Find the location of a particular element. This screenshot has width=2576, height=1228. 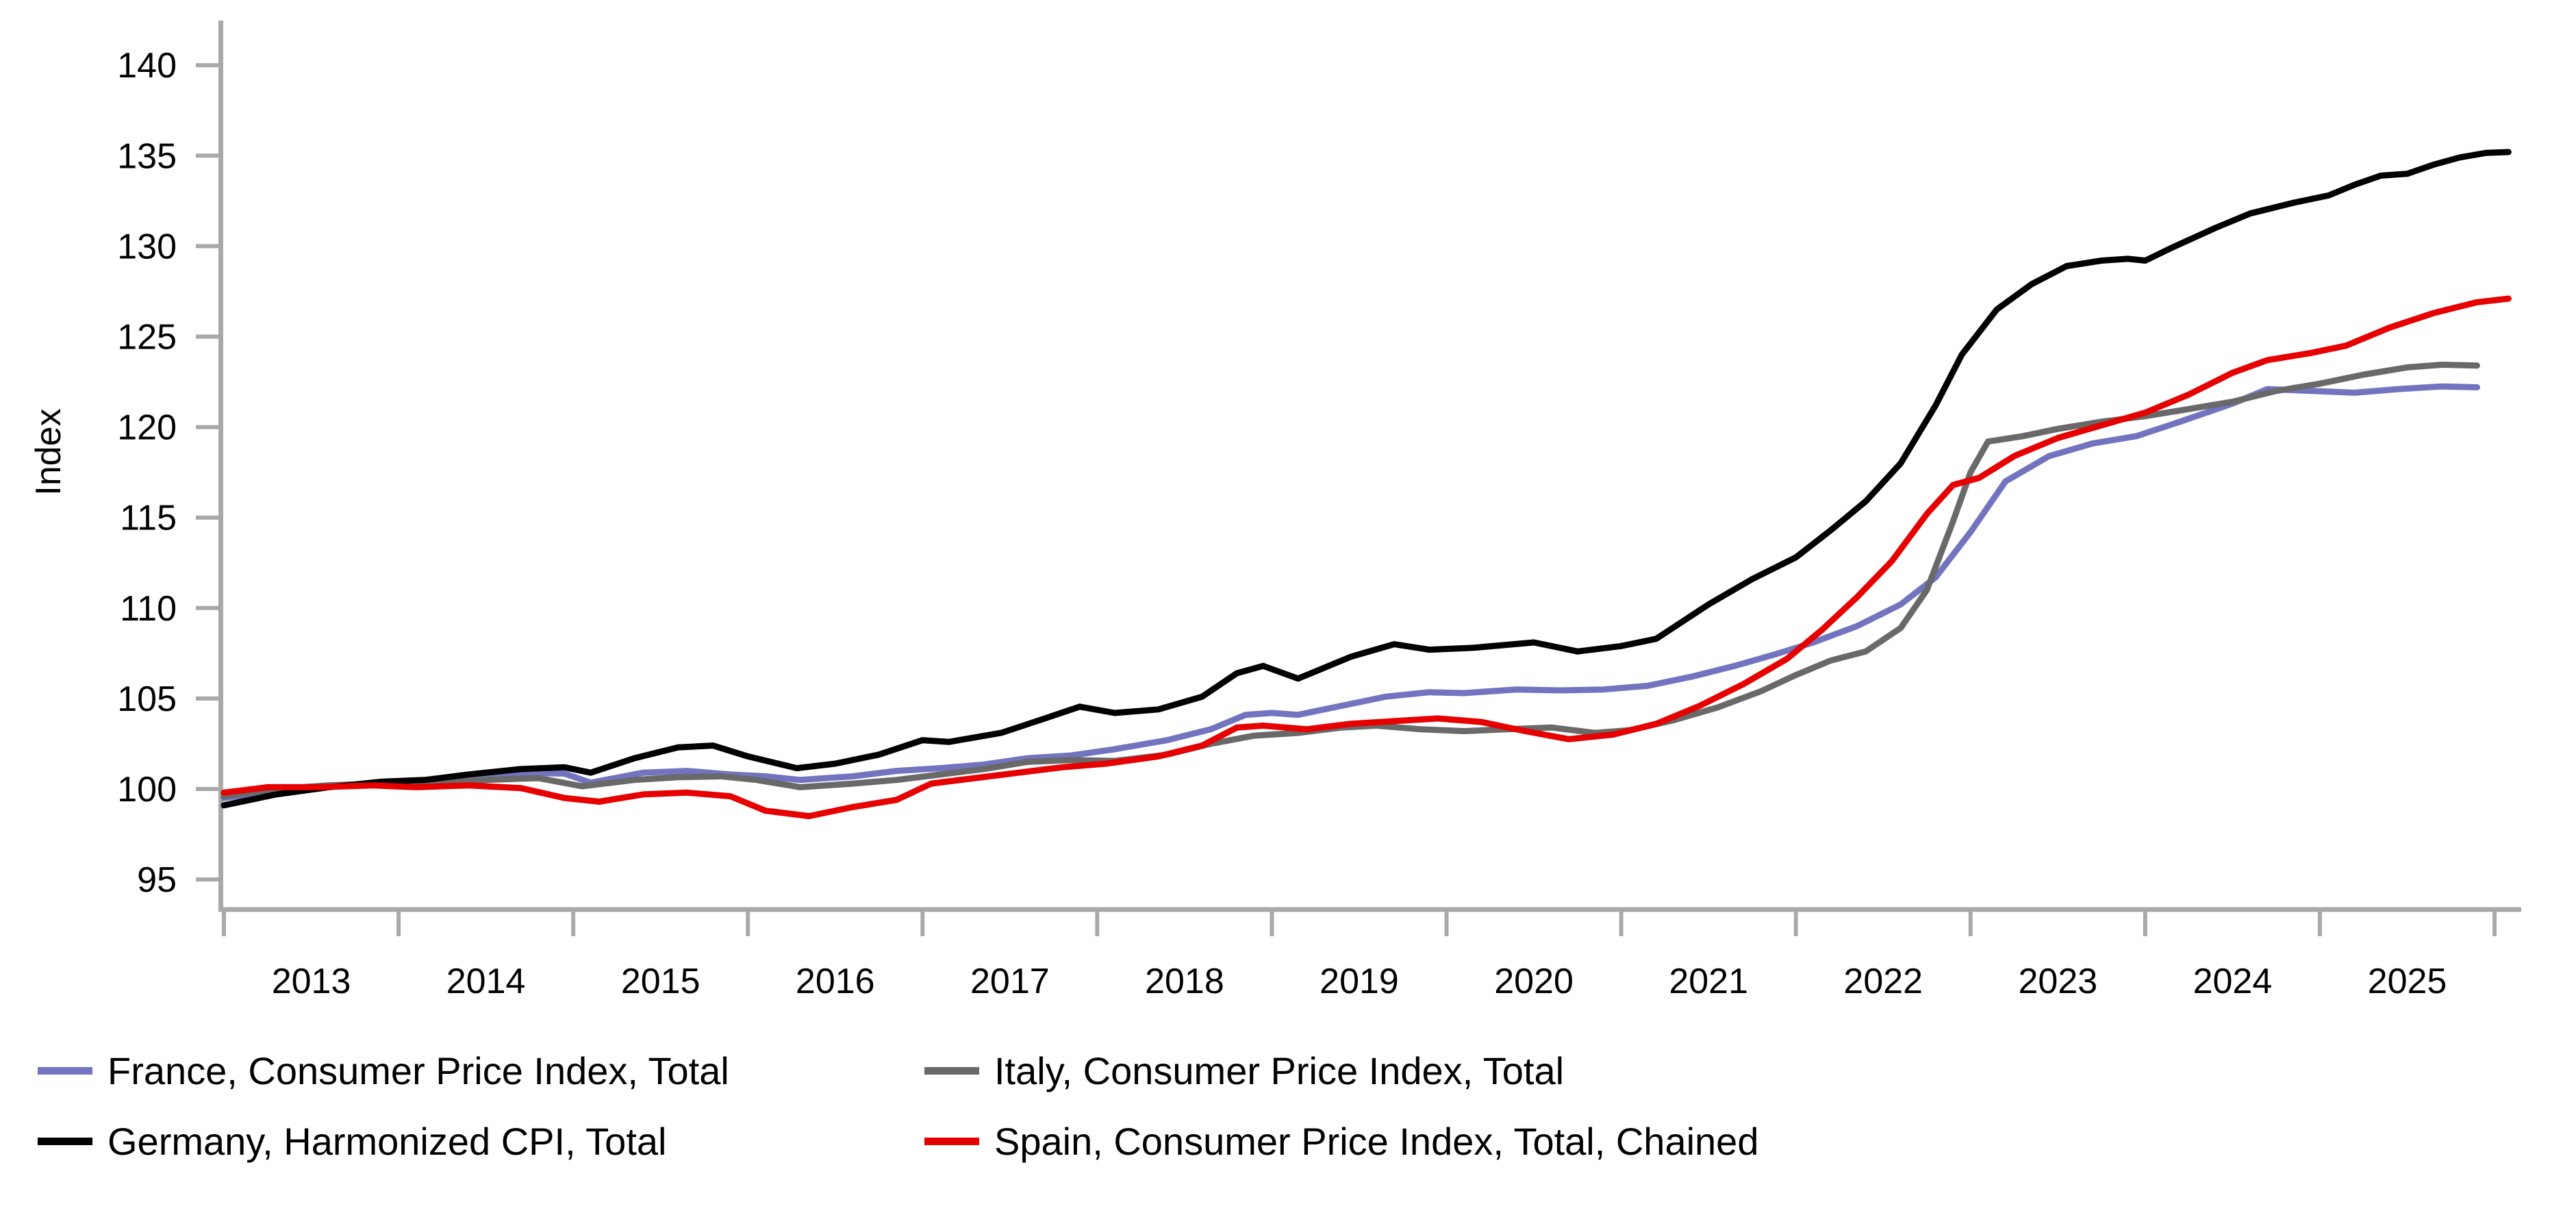

legend-item-germany: Germany, Harmonized CPI, Total is located at coordinates (481, 1142).